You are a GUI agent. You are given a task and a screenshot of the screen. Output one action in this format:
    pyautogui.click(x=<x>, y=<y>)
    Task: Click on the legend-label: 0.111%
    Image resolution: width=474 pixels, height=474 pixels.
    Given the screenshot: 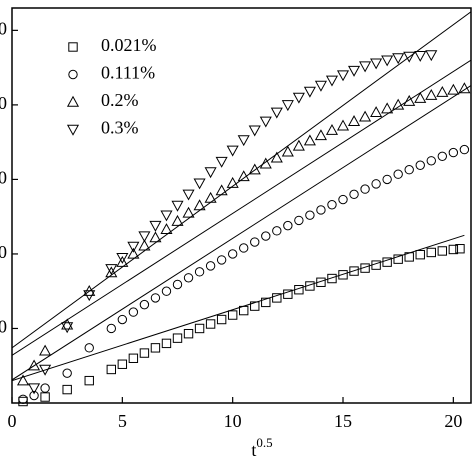 What is the action you would take?
    pyautogui.click(x=128, y=73)
    